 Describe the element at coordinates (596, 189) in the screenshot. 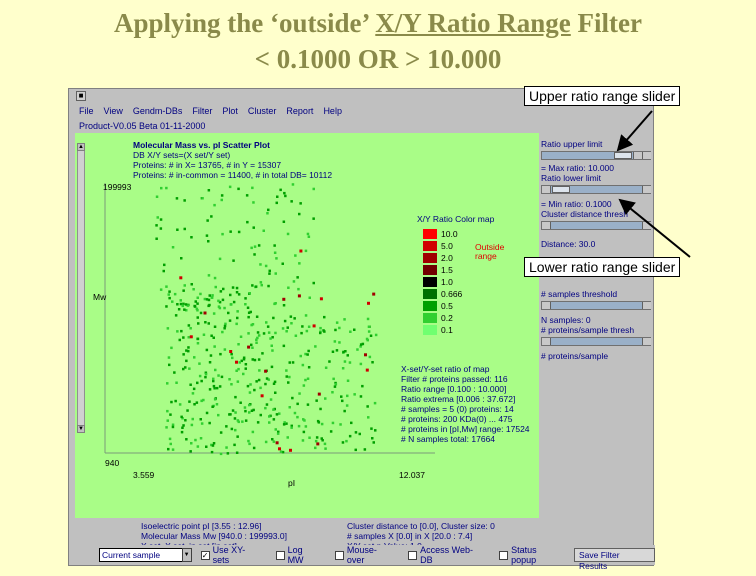

I see `lower-ratio-slider` at that location.